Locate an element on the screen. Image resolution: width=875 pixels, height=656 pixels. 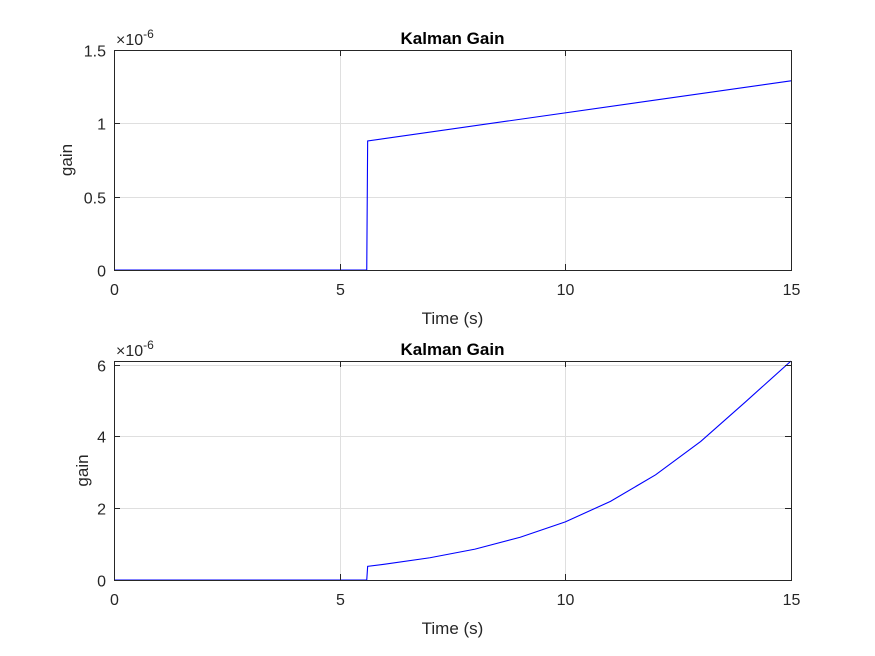
y-tick-label: 6 is located at coordinates (101, 367).